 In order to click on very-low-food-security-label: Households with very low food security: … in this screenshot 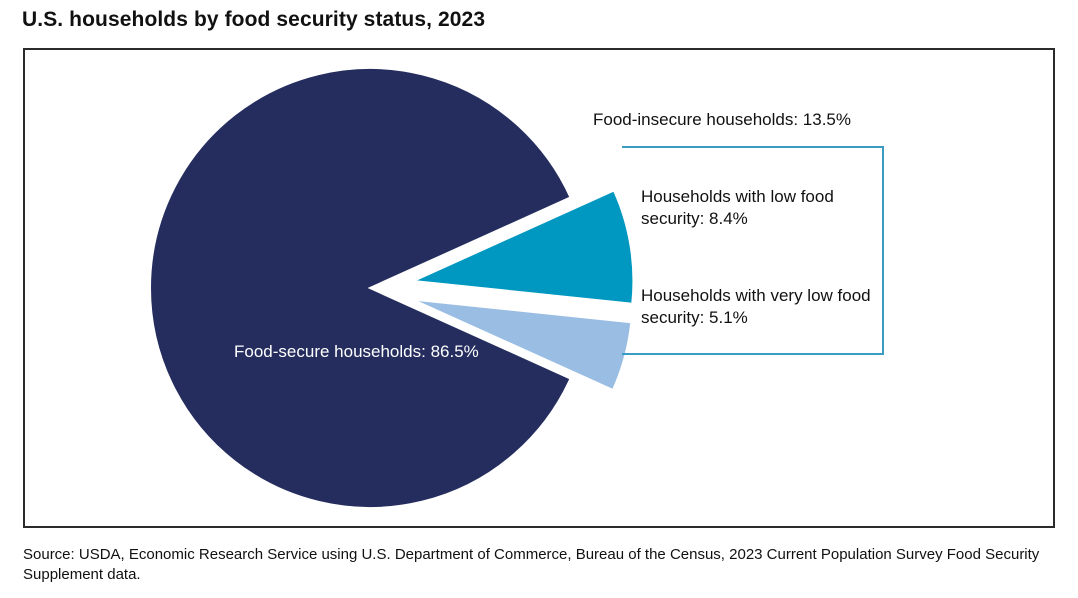, I will do `click(756, 306)`.